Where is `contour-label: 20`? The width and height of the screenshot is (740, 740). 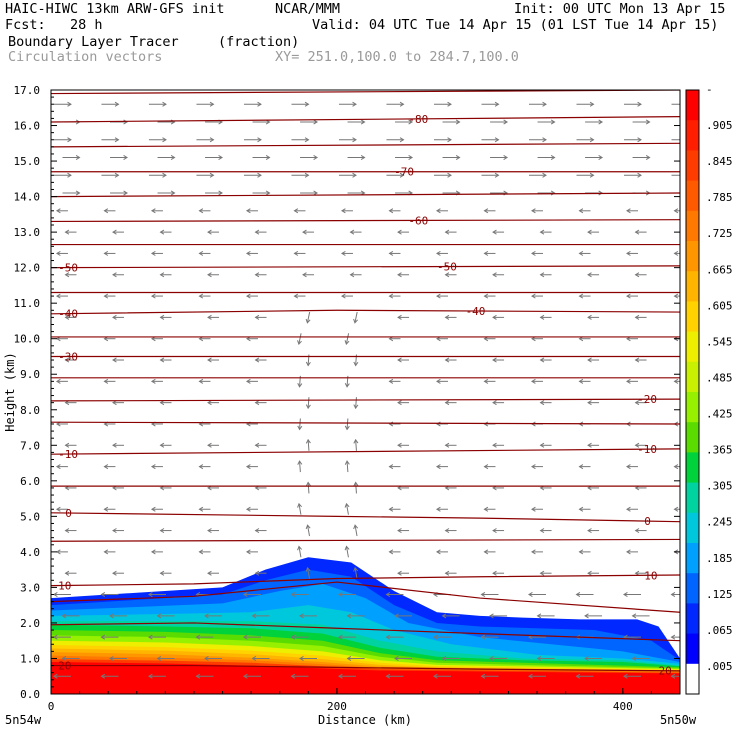
contour-label: 20 is located at coordinates (665, 671).